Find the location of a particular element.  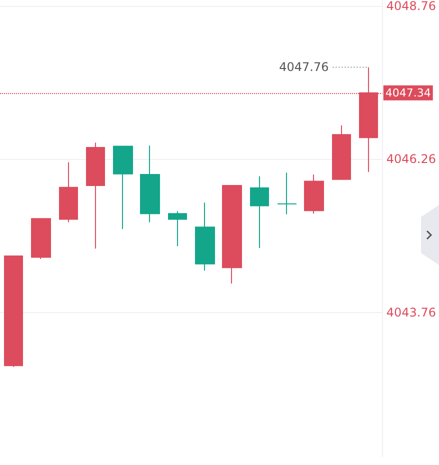

ref-line-label: 4047.34 is located at coordinates (408, 93).